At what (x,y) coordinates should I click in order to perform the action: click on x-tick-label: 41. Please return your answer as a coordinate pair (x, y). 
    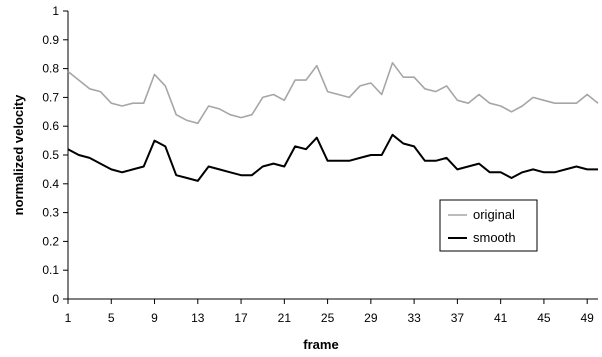
    Looking at the image, I should click on (501, 318).